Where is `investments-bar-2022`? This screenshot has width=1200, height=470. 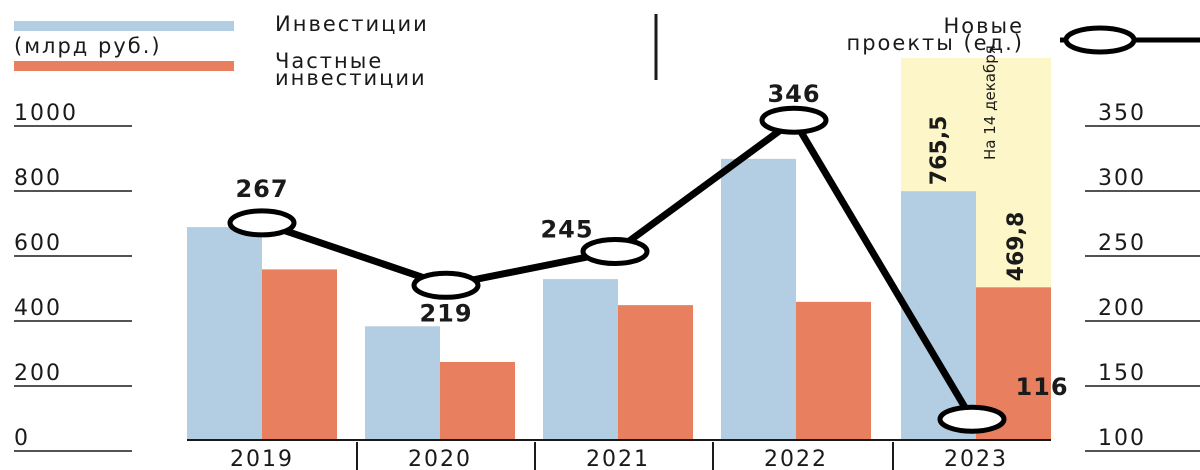 investments-bar-2022 is located at coordinates (758, 299).